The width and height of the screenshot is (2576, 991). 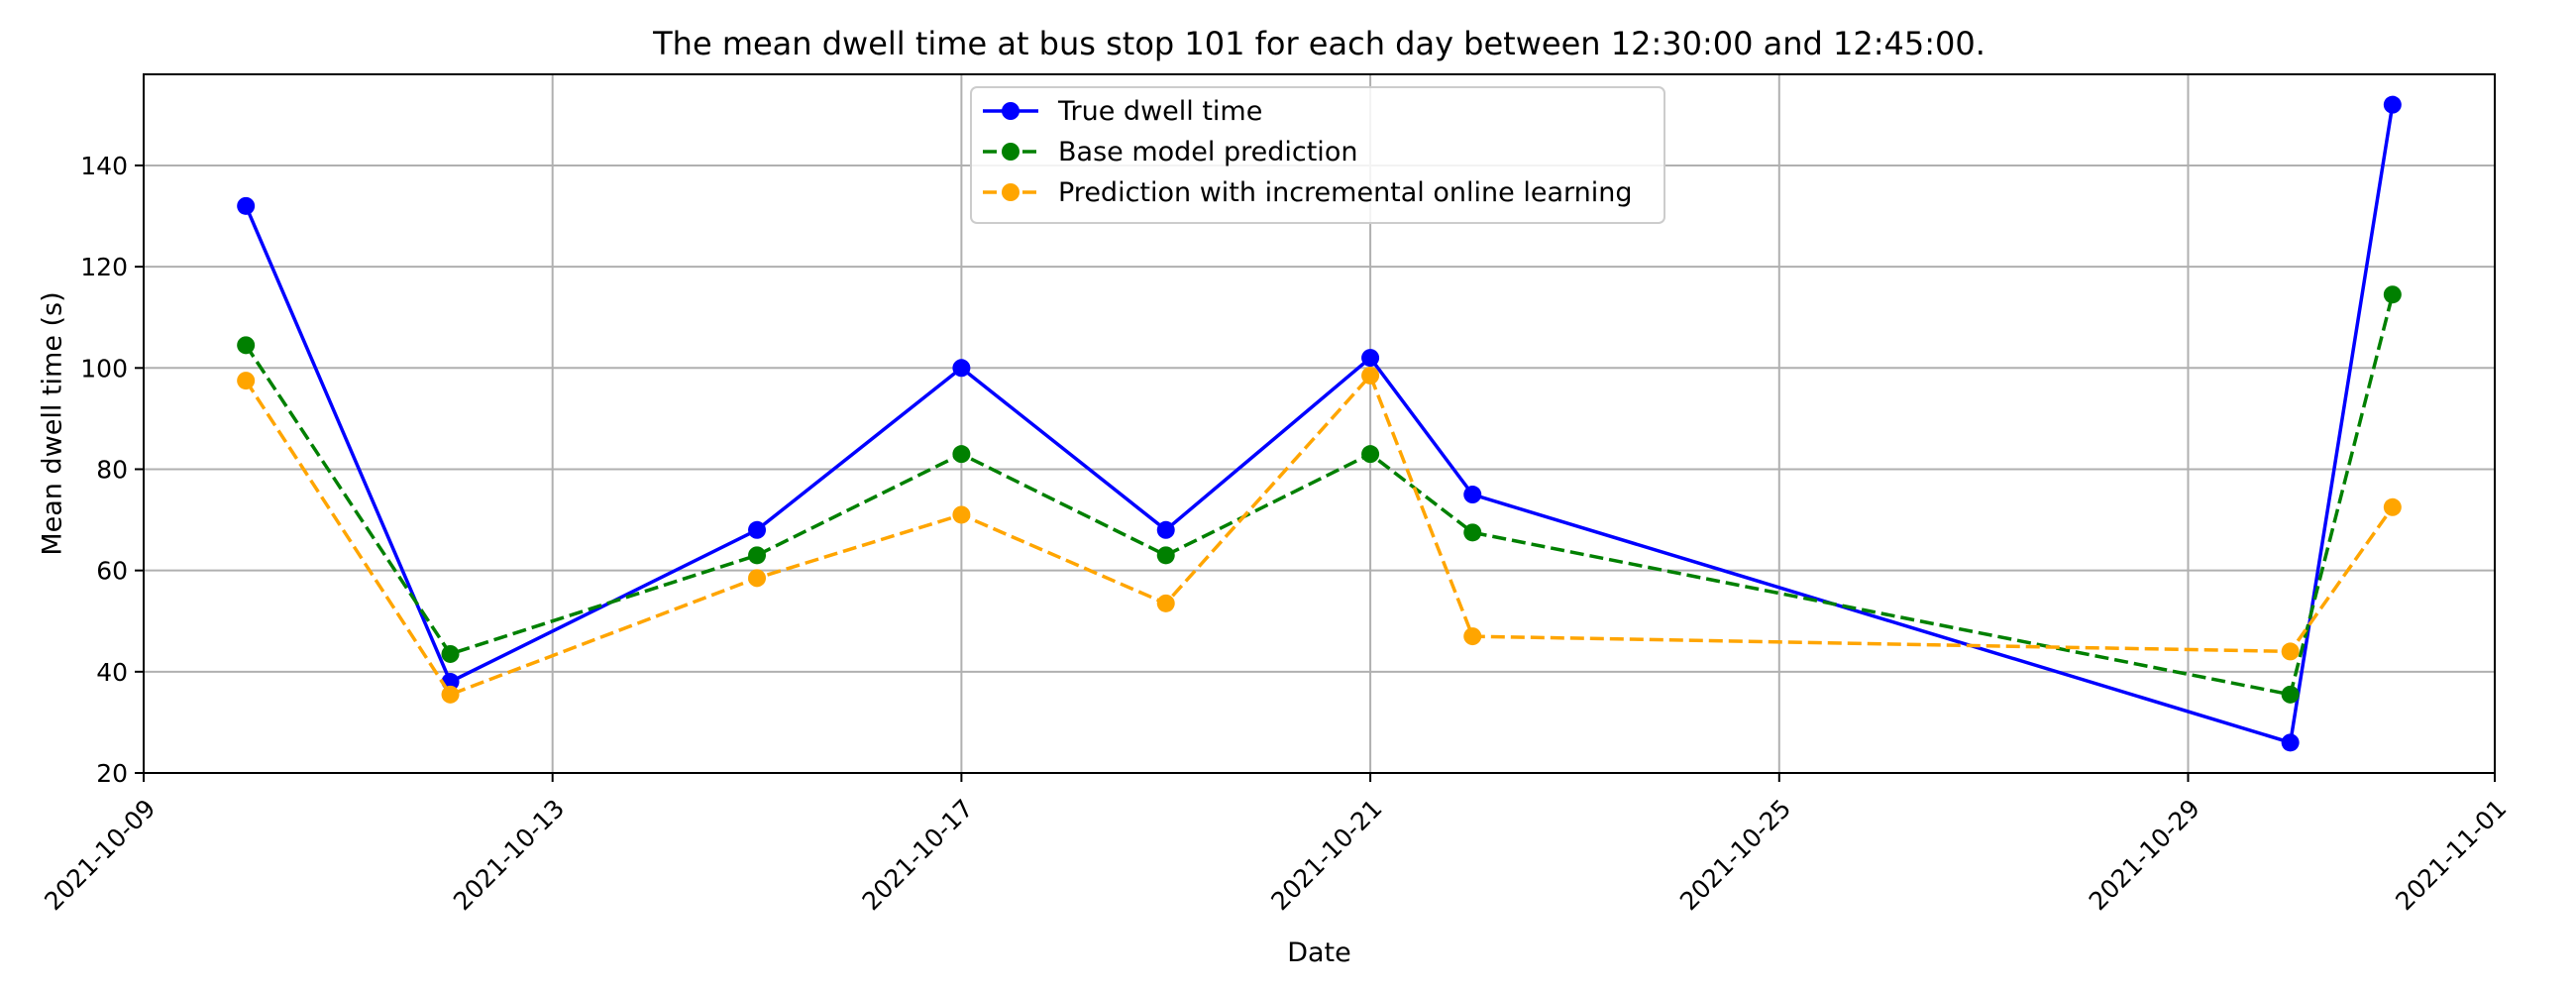 I want to click on legend-entry: True dwell time, so click(x=1122, y=111).